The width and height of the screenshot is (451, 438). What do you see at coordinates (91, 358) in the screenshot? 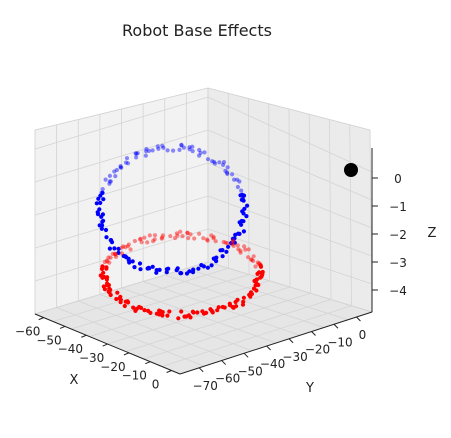
I see `x-tick-label: −30` at bounding box center [91, 358].